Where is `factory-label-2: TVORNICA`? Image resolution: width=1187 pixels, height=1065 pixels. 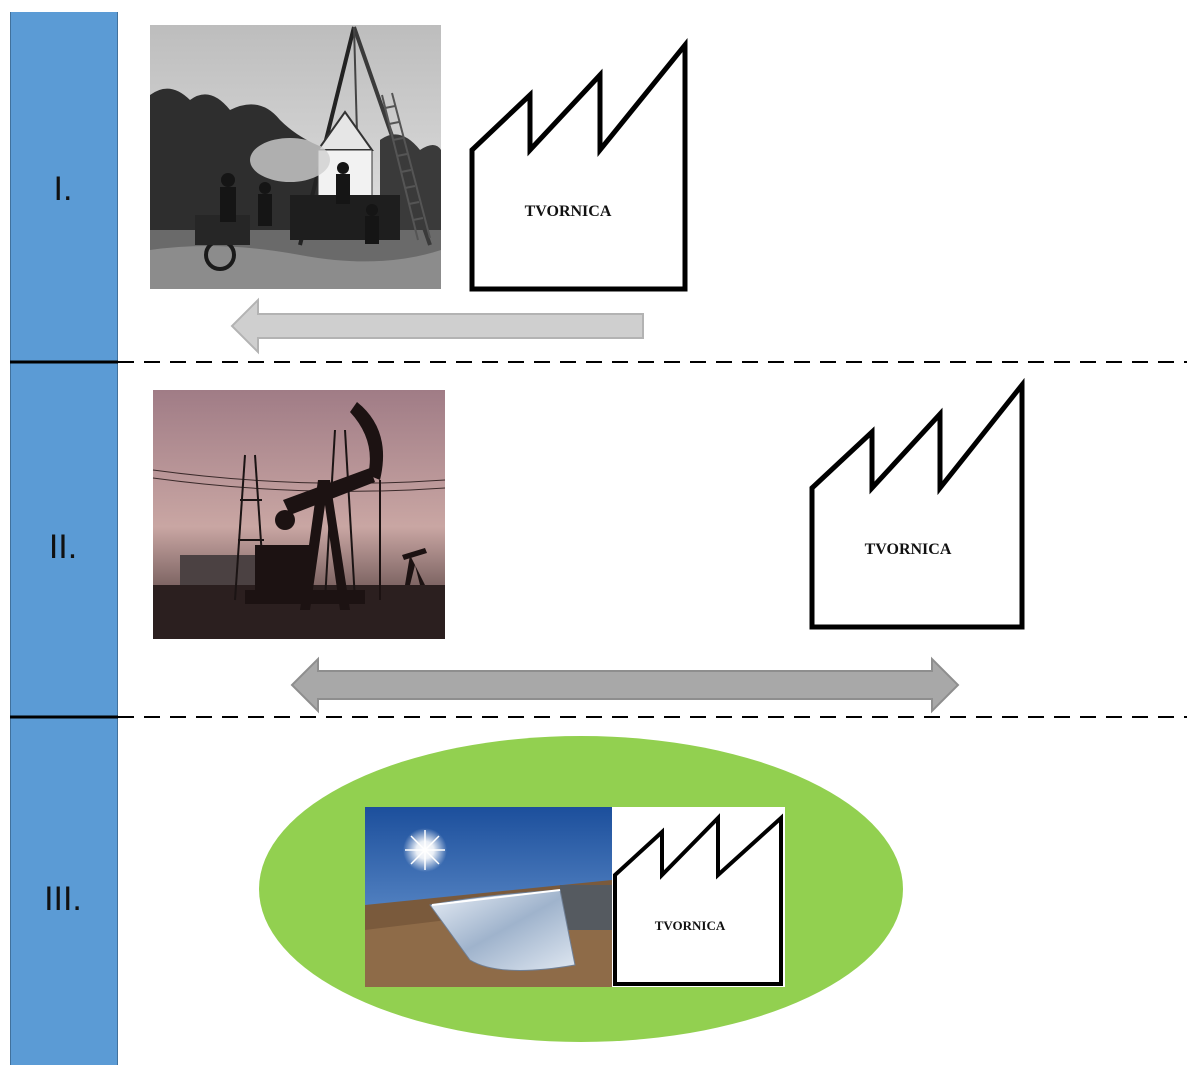
factory-label-2: TVORNICA is located at coordinates (908, 549).